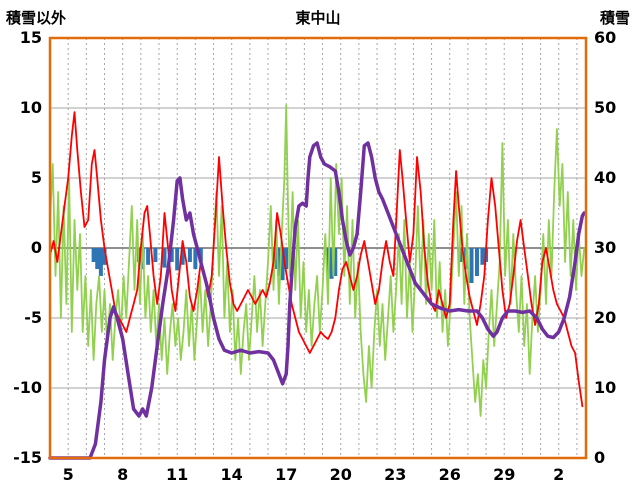 This screenshot has height=501, width=636. I want to click on right-axis-tick-label: 0, so click(599, 457).